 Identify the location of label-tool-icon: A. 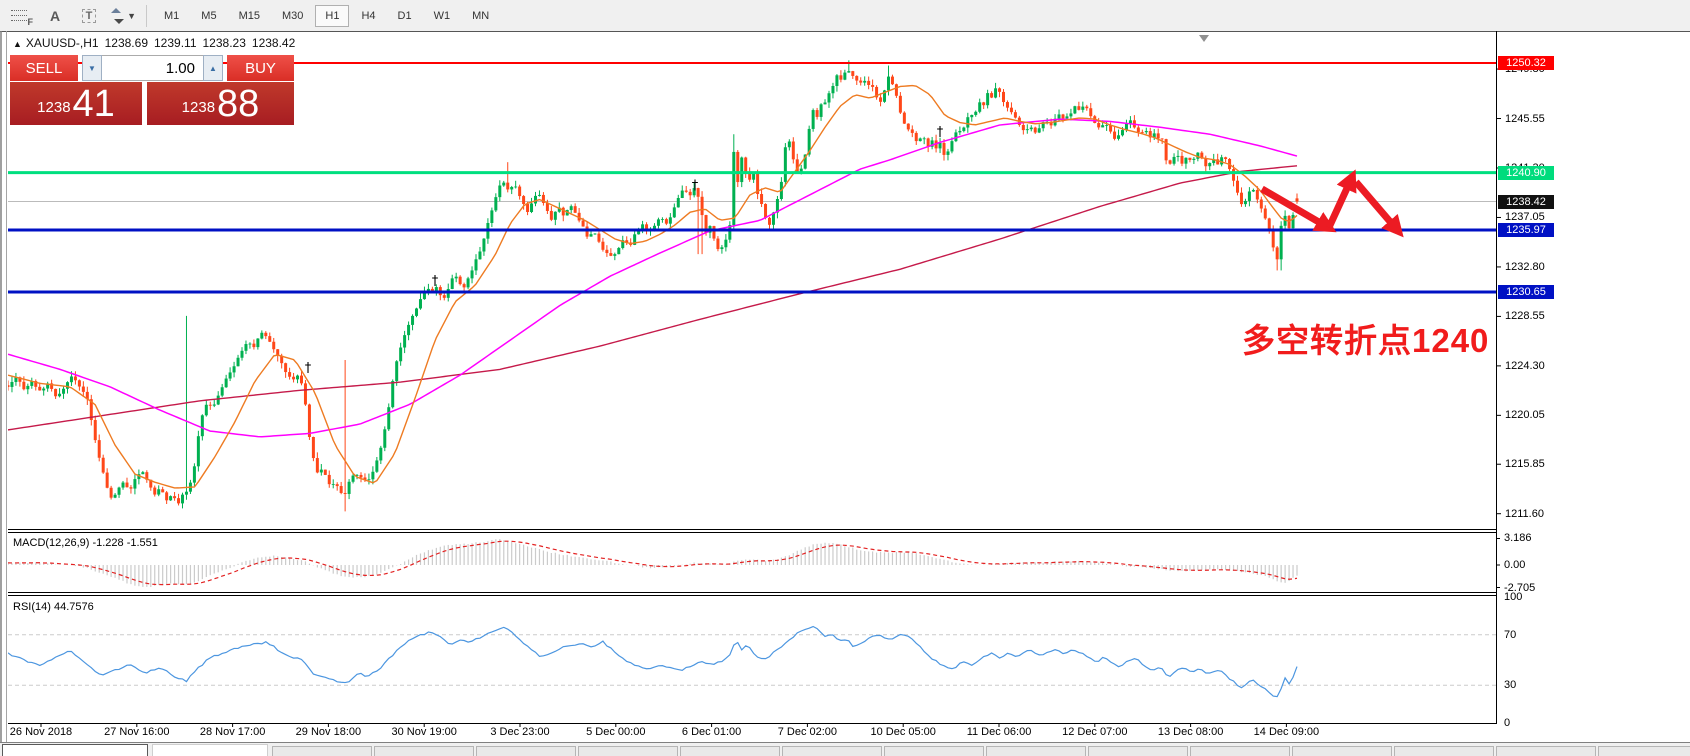
(55, 15).